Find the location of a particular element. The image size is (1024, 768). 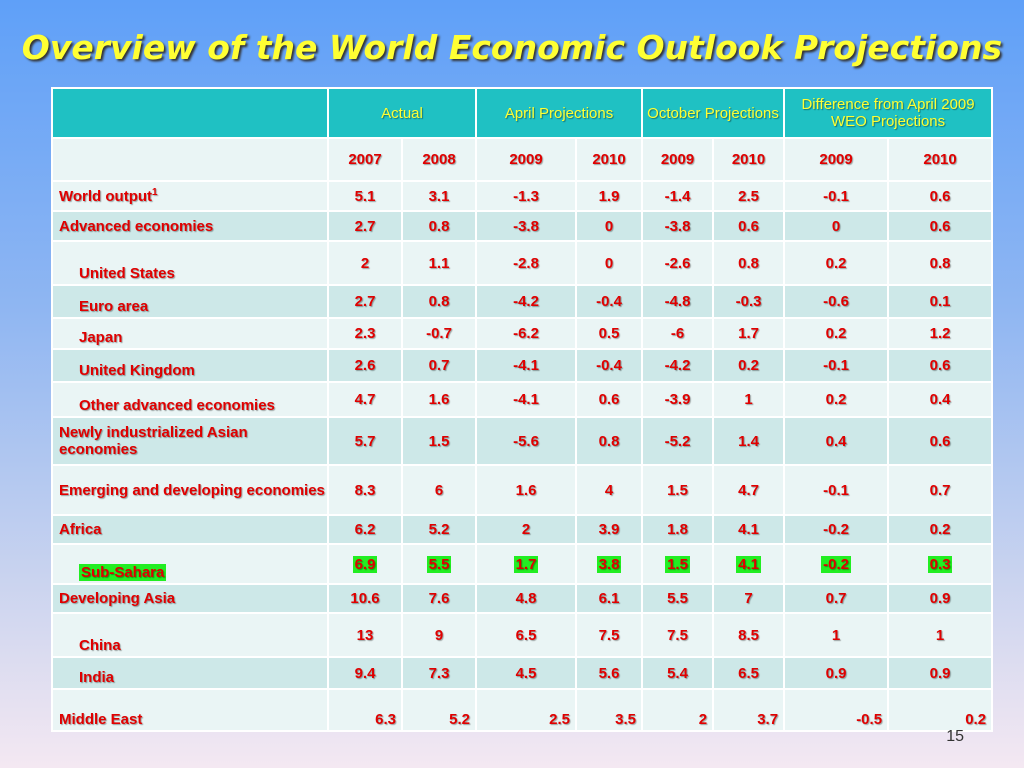

row-label: China is located at coordinates (190, 635).